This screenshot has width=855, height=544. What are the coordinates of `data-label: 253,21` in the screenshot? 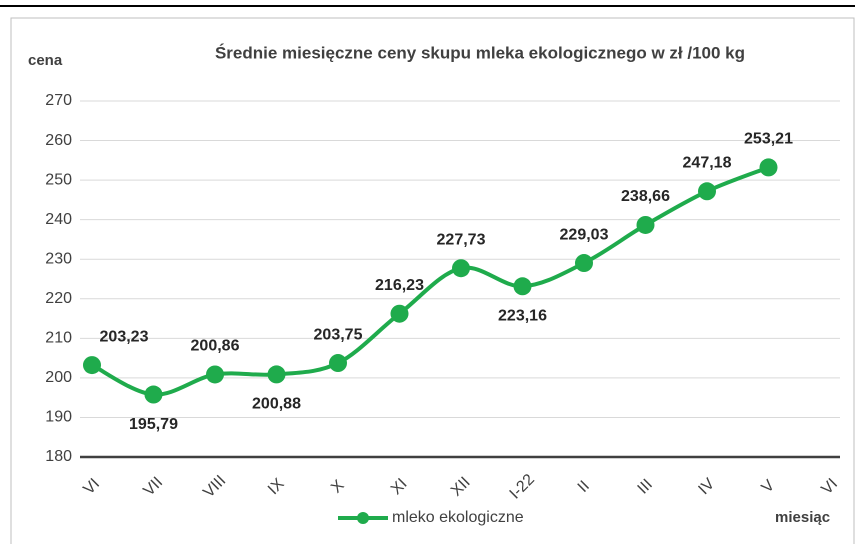 It's located at (768, 139).